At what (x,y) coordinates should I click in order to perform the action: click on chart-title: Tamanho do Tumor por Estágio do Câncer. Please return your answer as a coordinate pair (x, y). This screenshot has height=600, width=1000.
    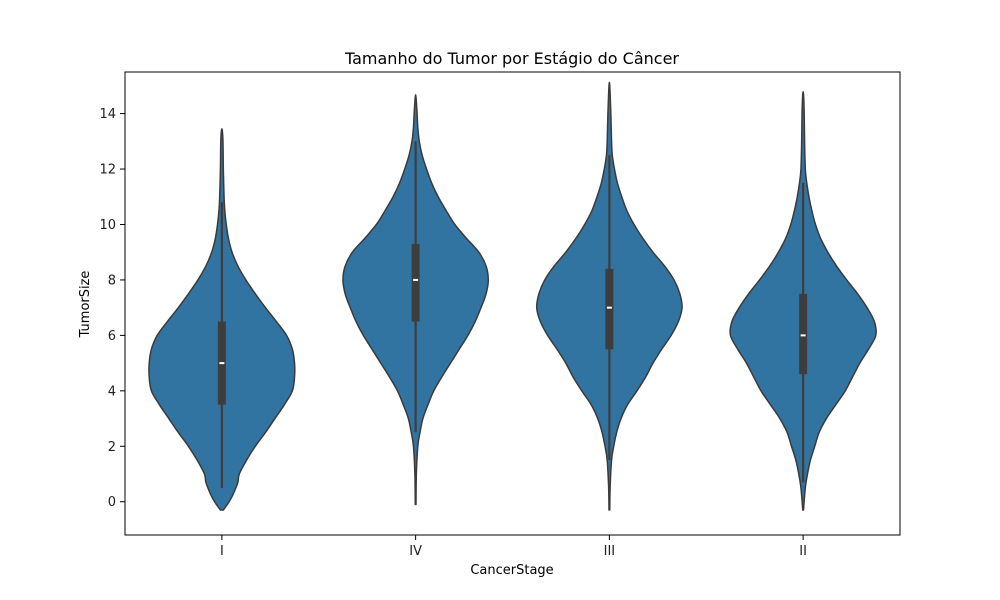
    Looking at the image, I should click on (511, 58).